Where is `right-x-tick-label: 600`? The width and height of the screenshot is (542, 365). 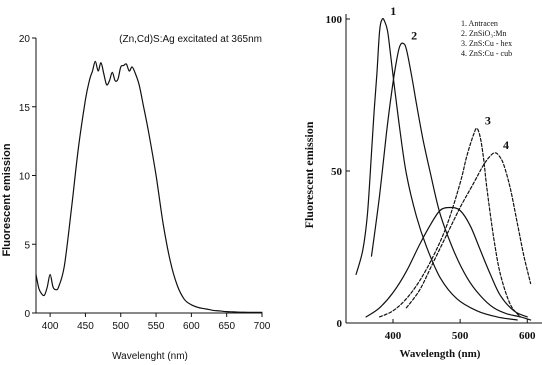 right-x-tick-label: 600 is located at coordinates (527, 336).